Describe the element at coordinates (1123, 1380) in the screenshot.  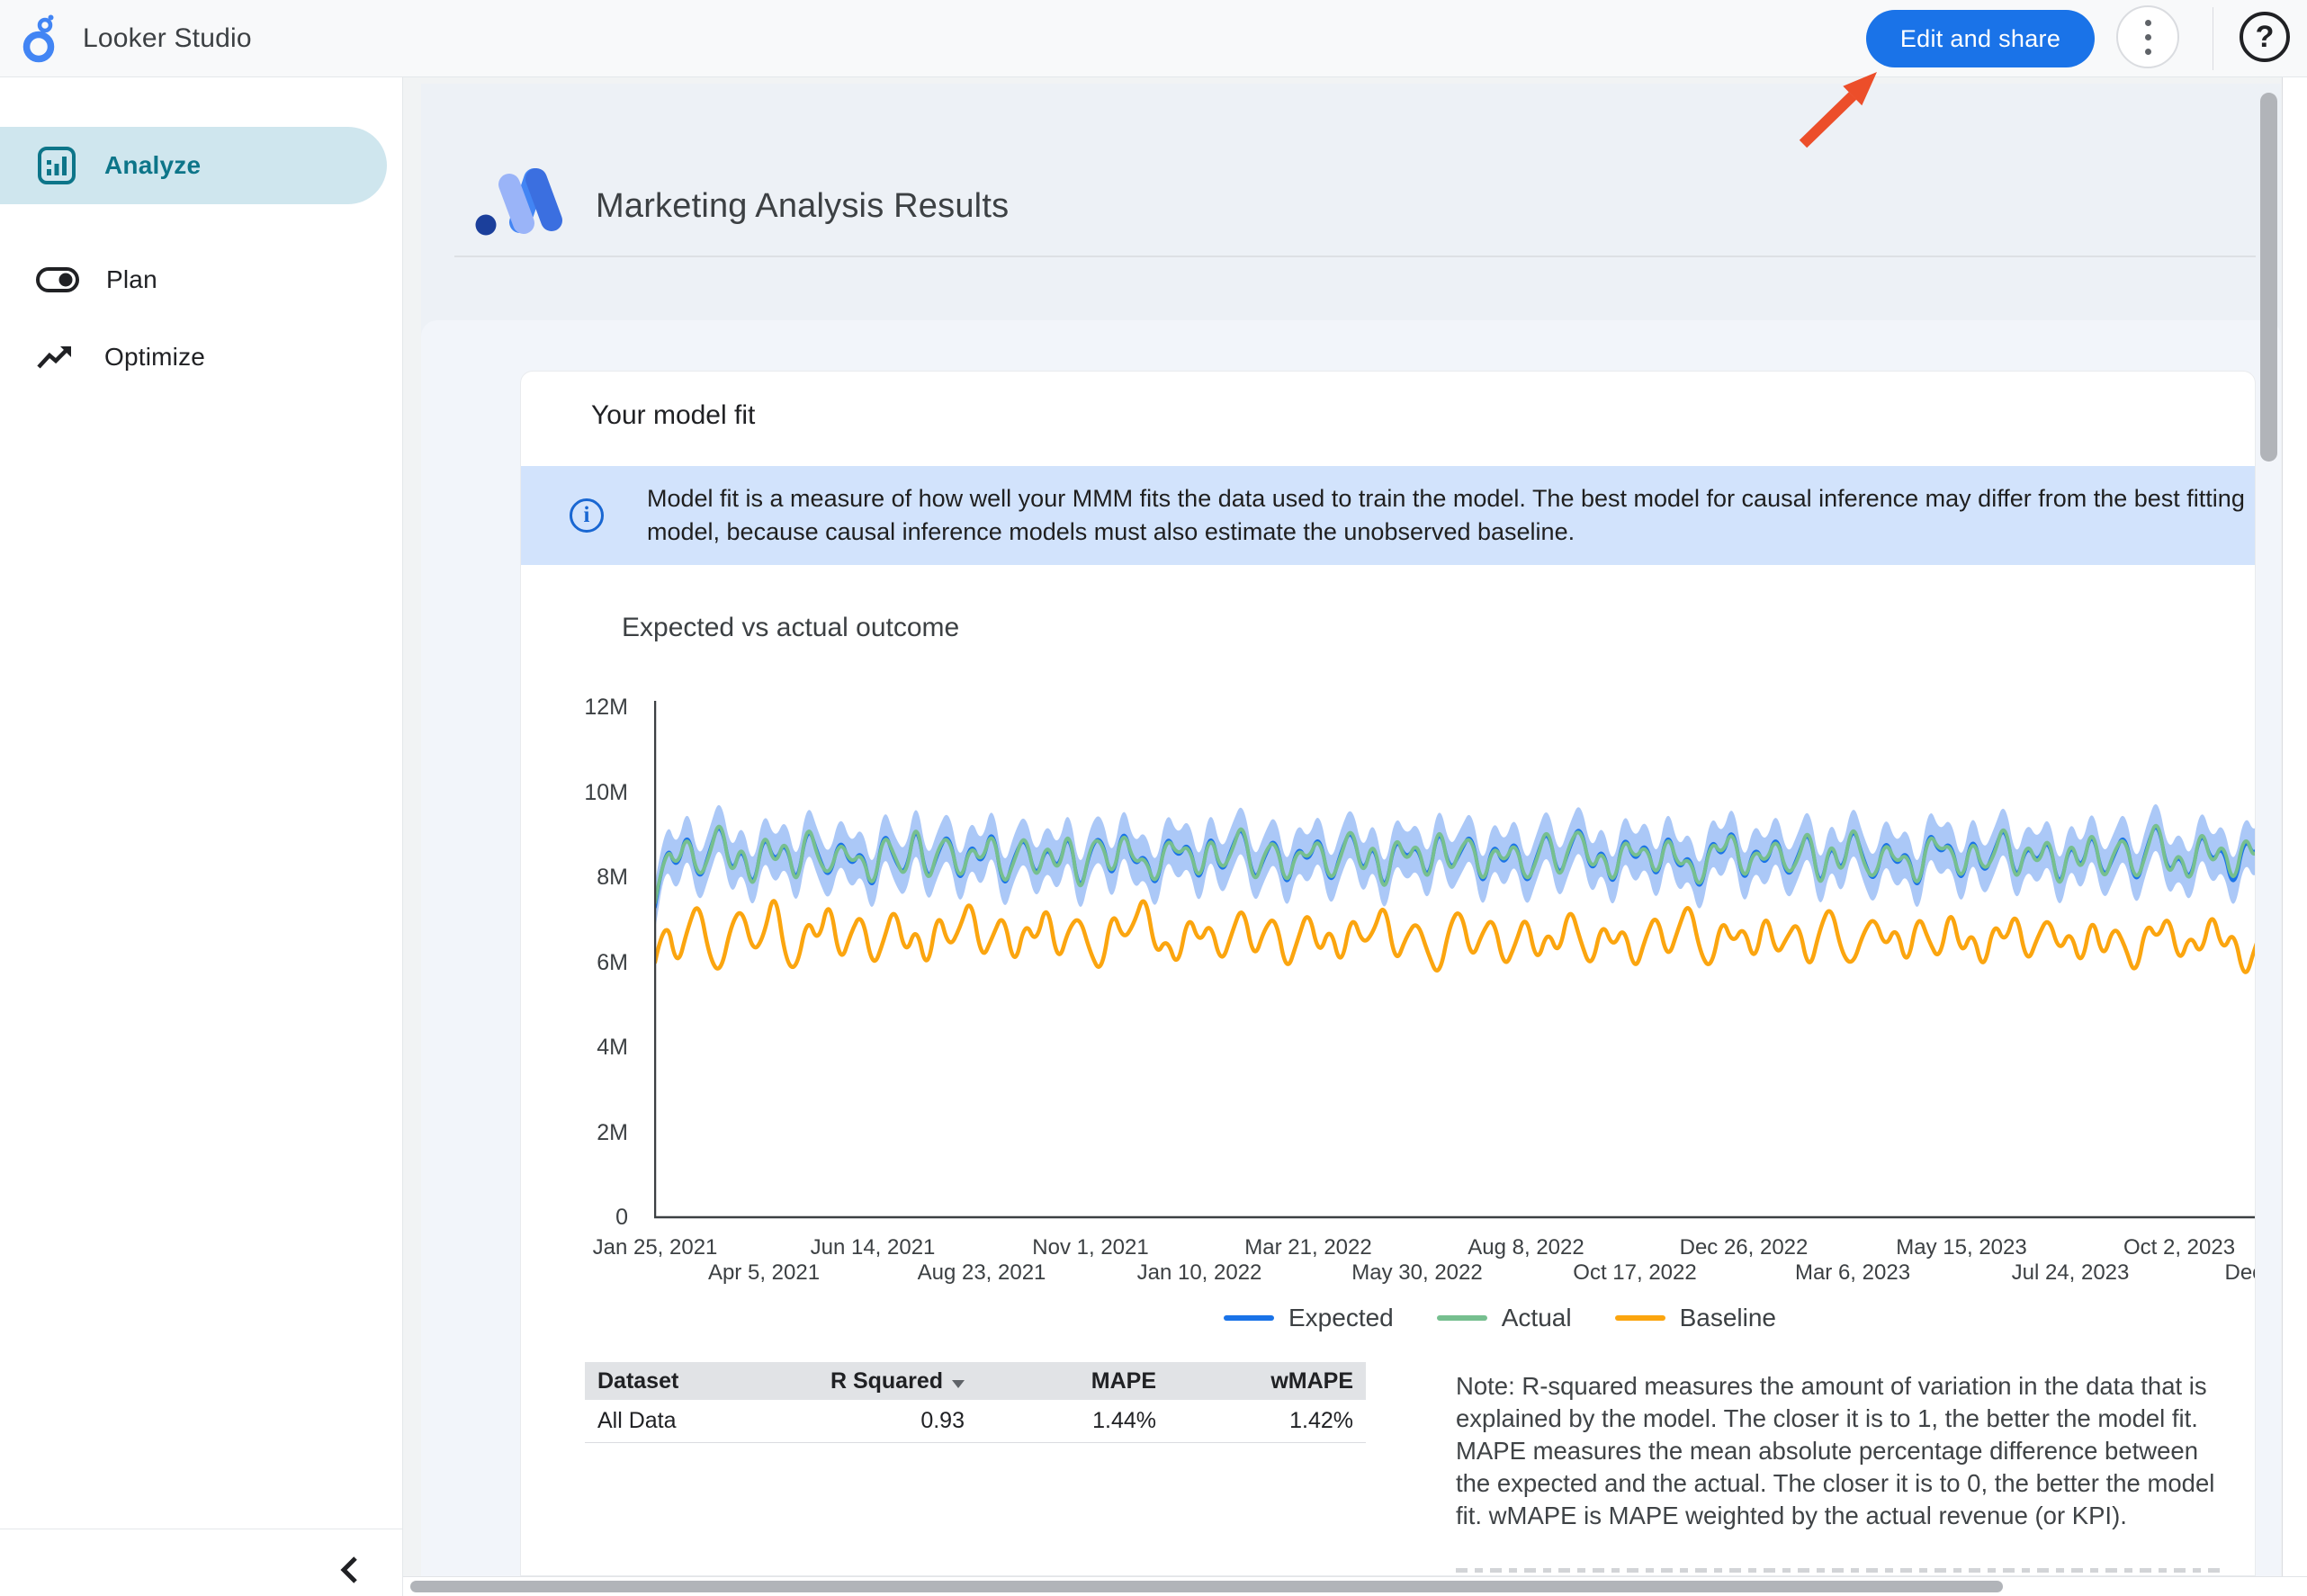
I see `table-header-cell: MAPE` at that location.